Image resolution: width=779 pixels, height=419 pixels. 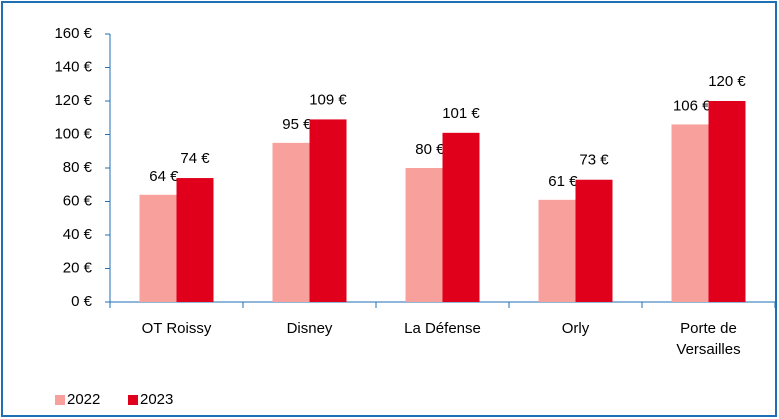 I want to click on y-tick-label: 80 €, so click(x=78, y=167).